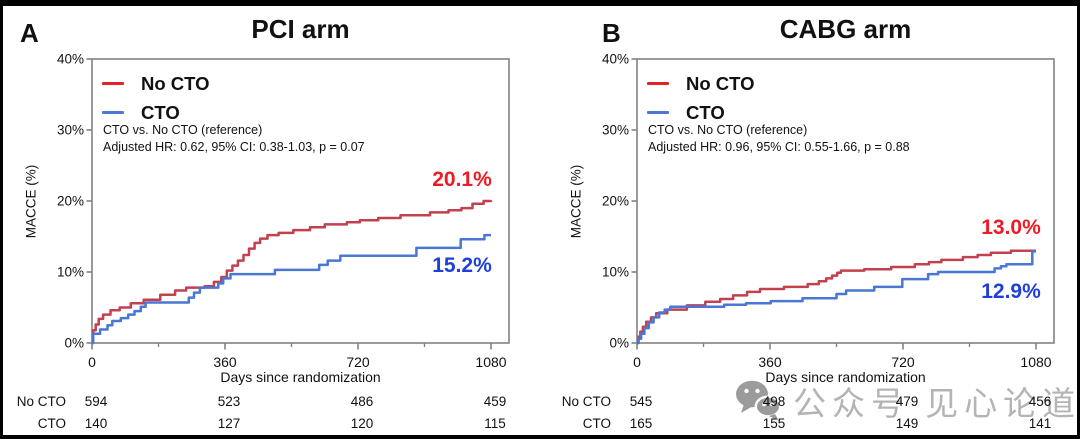 The image size is (1080, 439). I want to click on watermark: 公众号 见心论道, so click(907, 401).